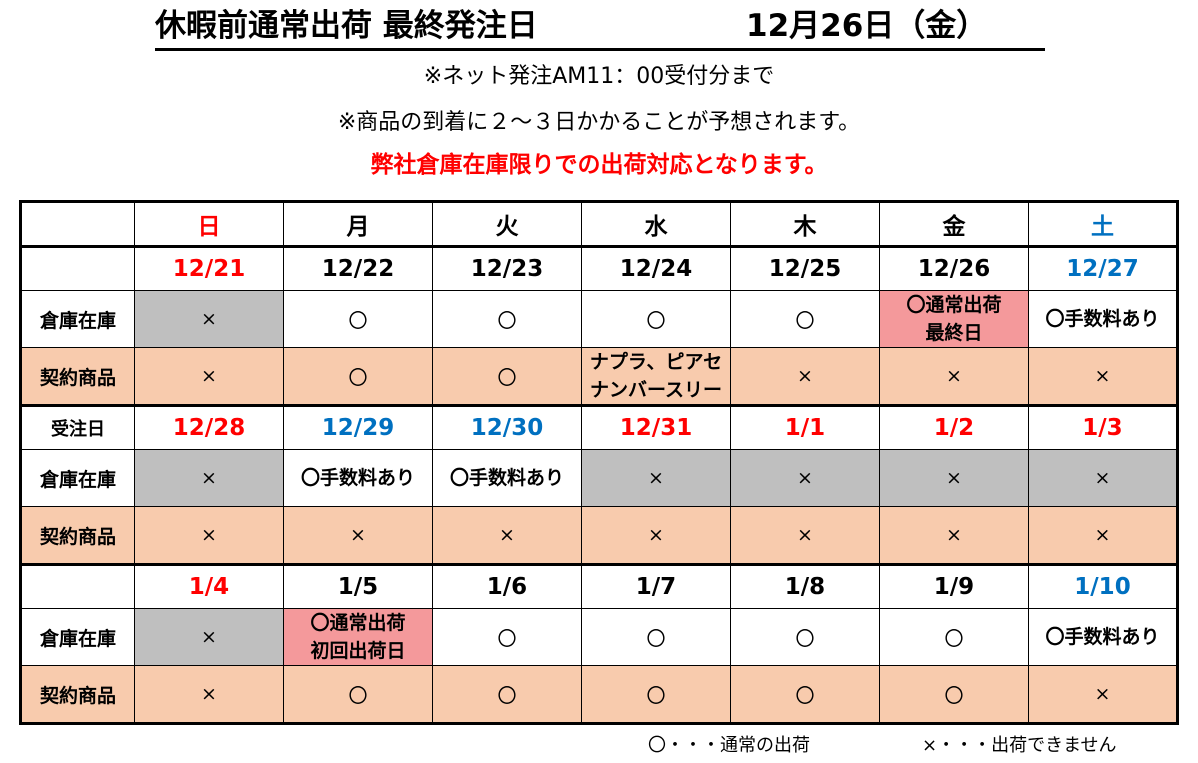 Image resolution: width=1198 pixels, height=763 pixels. Describe the element at coordinates (805, 223) in the screenshot. I see `weekday-thu: 木` at that location.